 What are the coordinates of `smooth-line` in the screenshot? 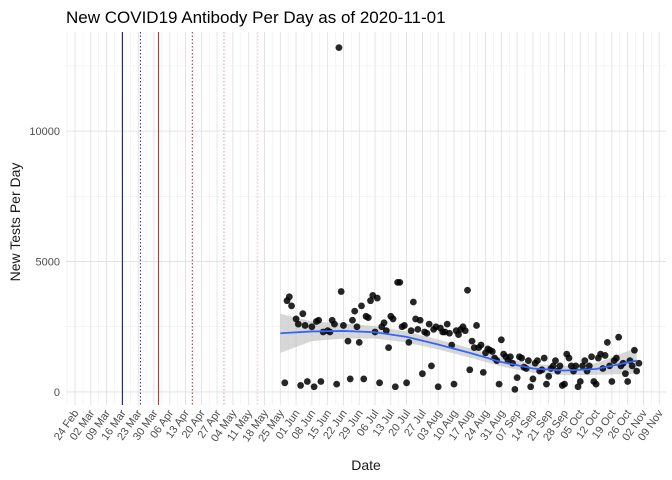 It's located at (458, 351).